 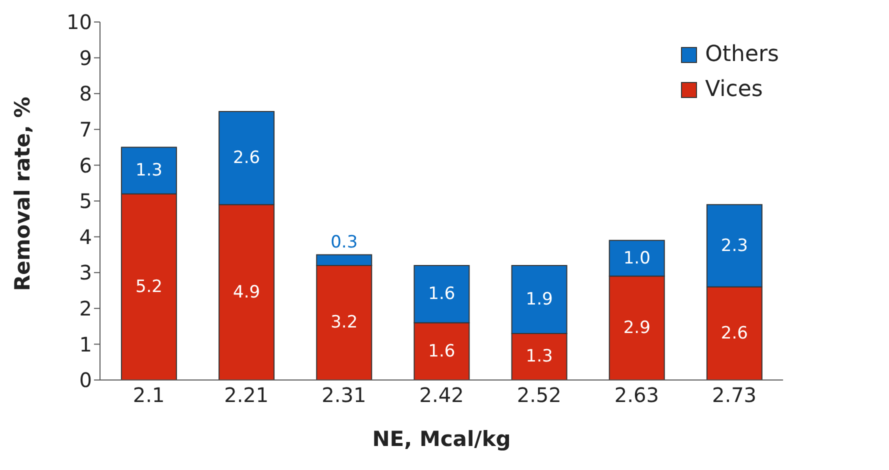 What do you see at coordinates (344, 395) in the screenshot?
I see `x-tick-label: 2.31` at bounding box center [344, 395].